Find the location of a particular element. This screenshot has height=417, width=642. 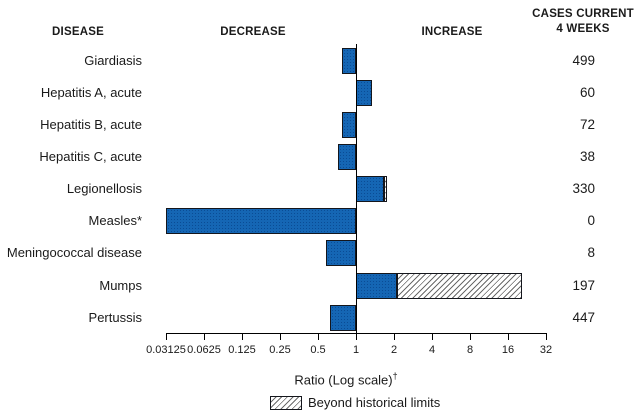

cases-value: 447 is located at coordinates (583, 317).